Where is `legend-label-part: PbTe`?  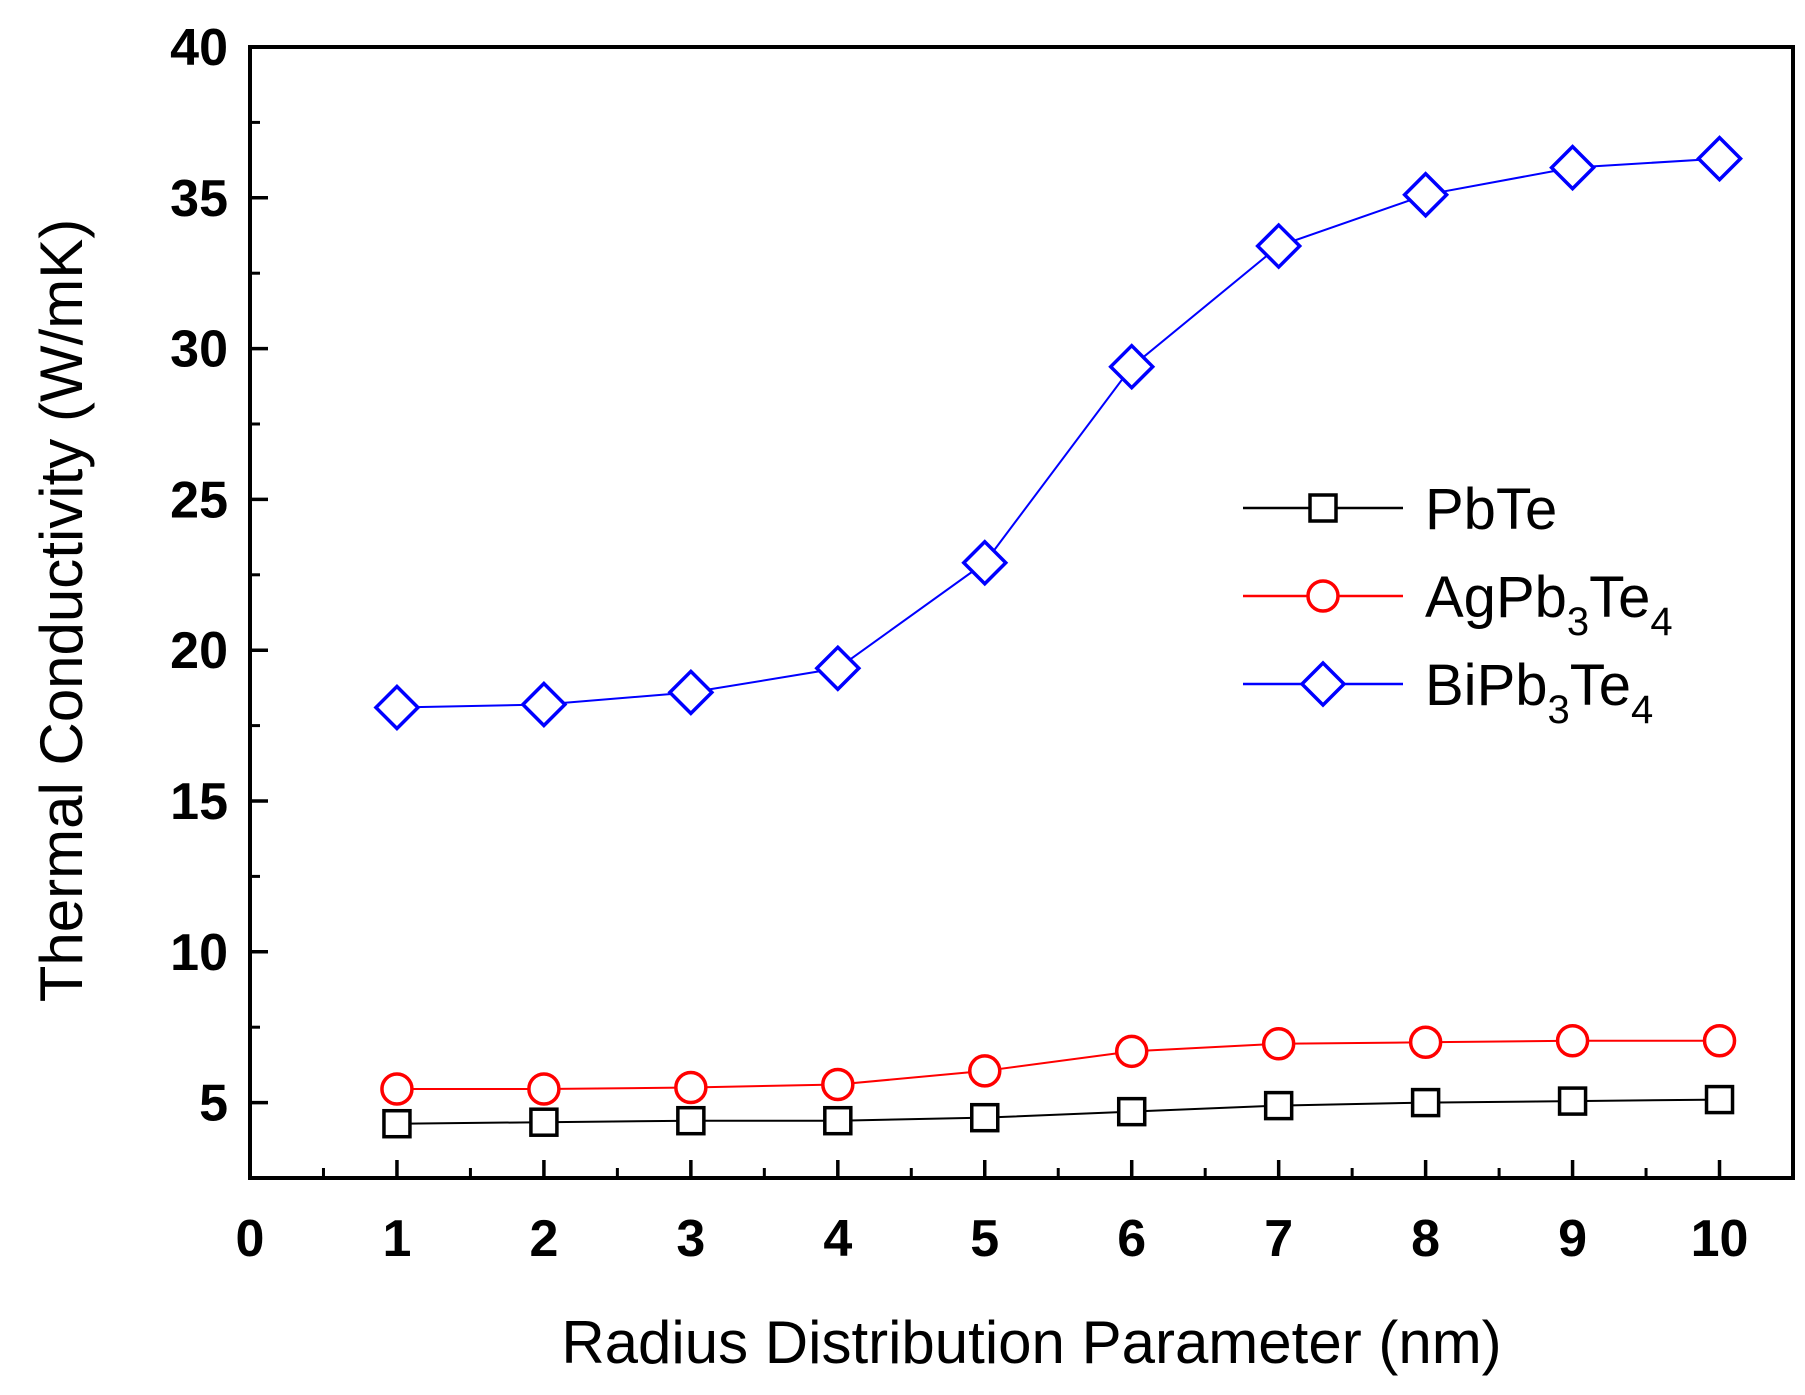
legend-label-part: PbTe is located at coordinates (1491, 509).